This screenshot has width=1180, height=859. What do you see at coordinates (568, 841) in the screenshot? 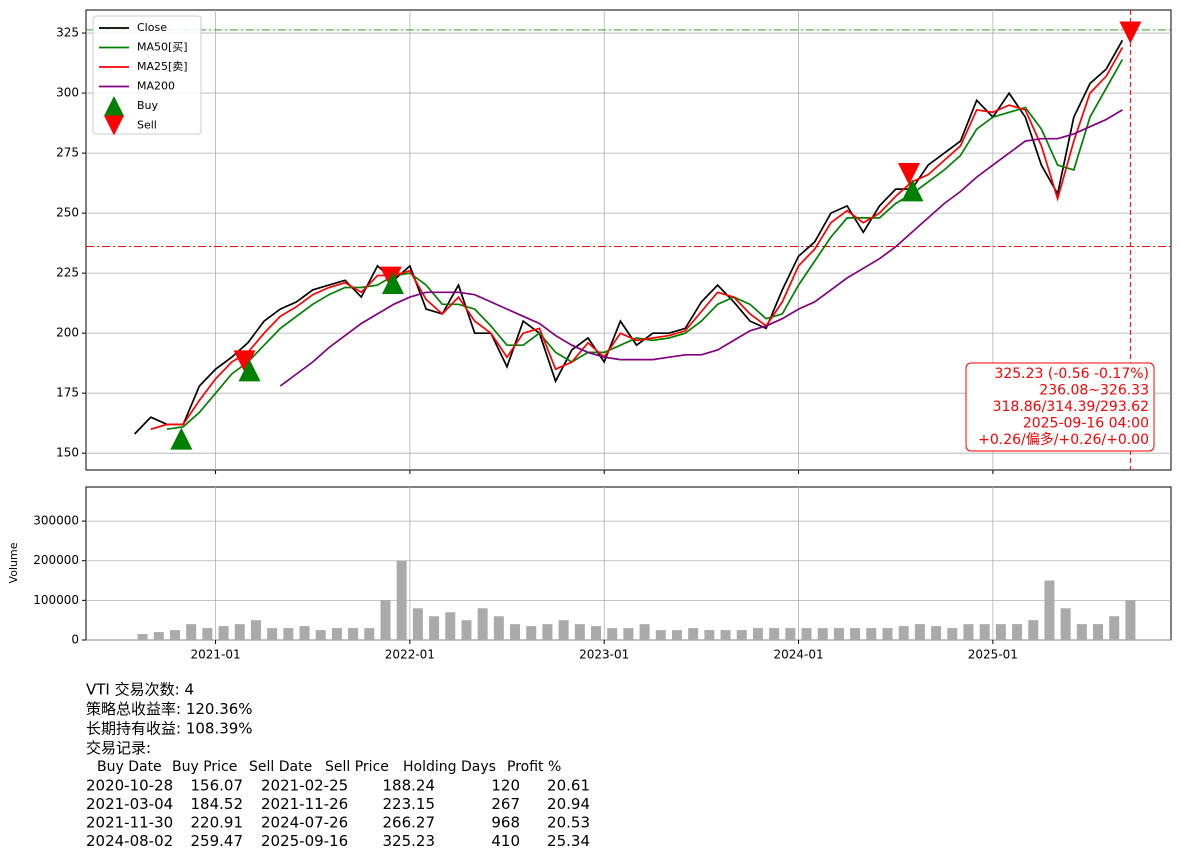
I see `table-cell: 25.34` at bounding box center [568, 841].